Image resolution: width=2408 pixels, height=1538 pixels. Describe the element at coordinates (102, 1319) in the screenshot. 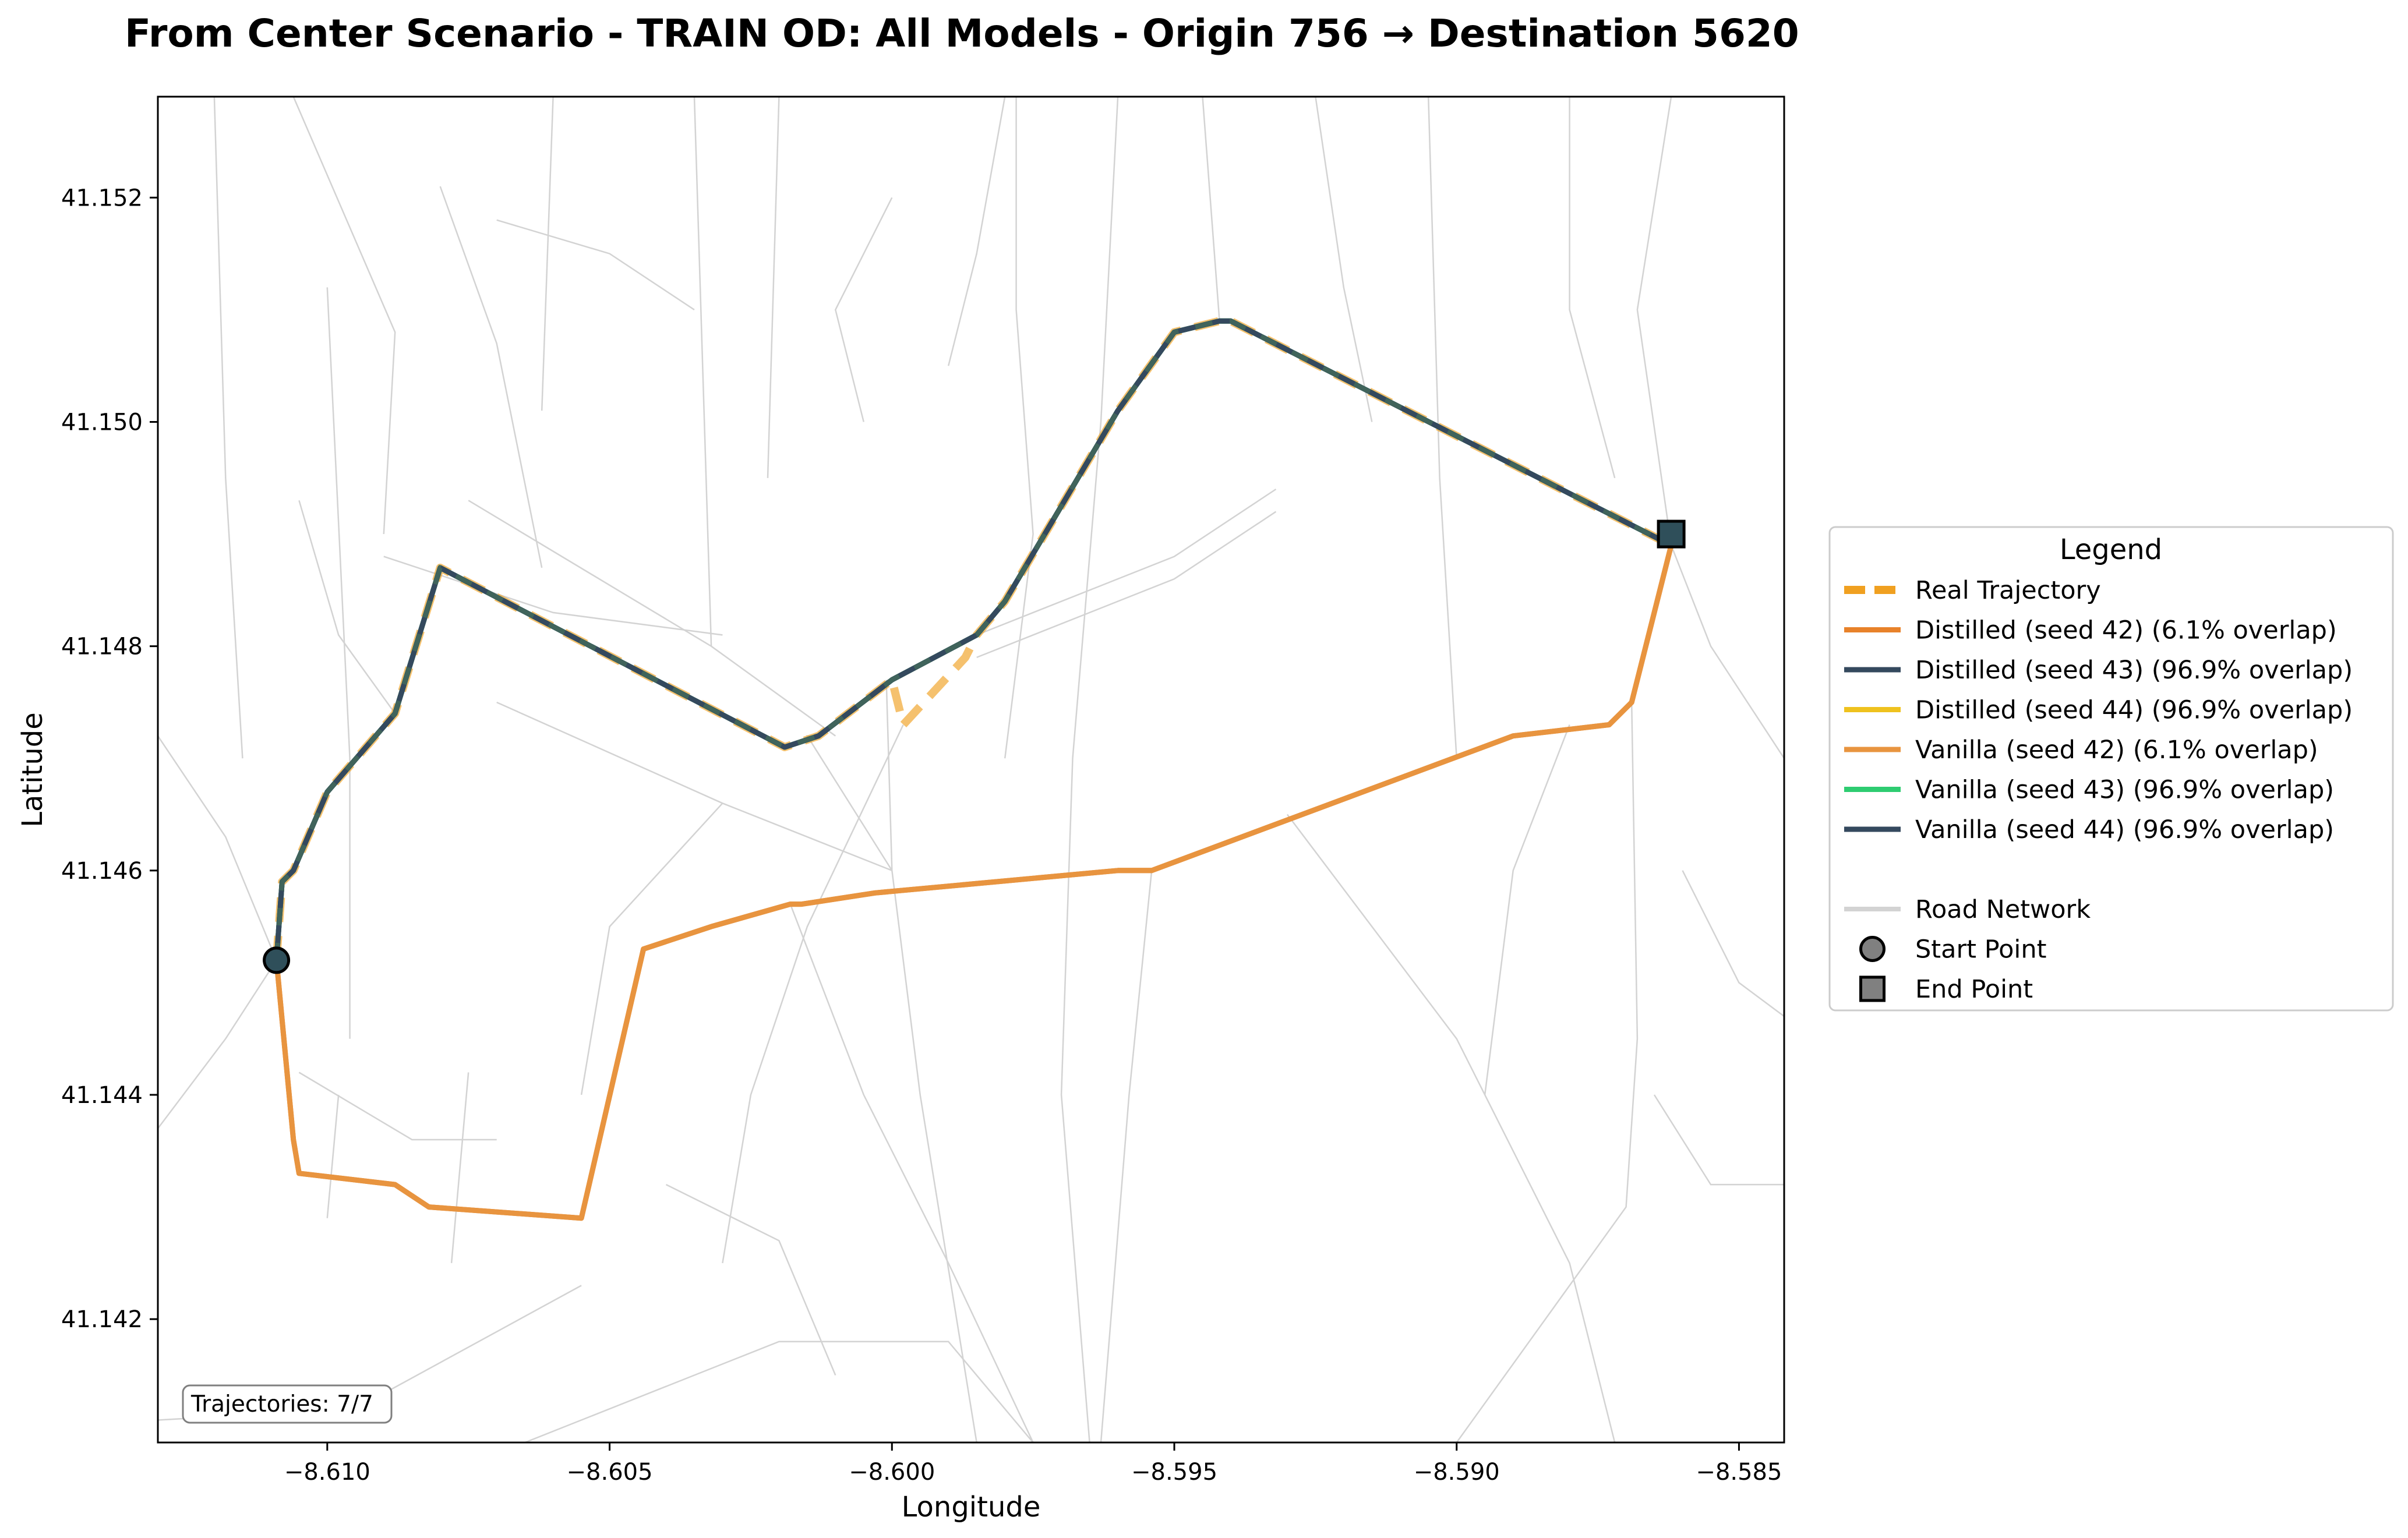

I see `y-tick-label: 41.142` at that location.